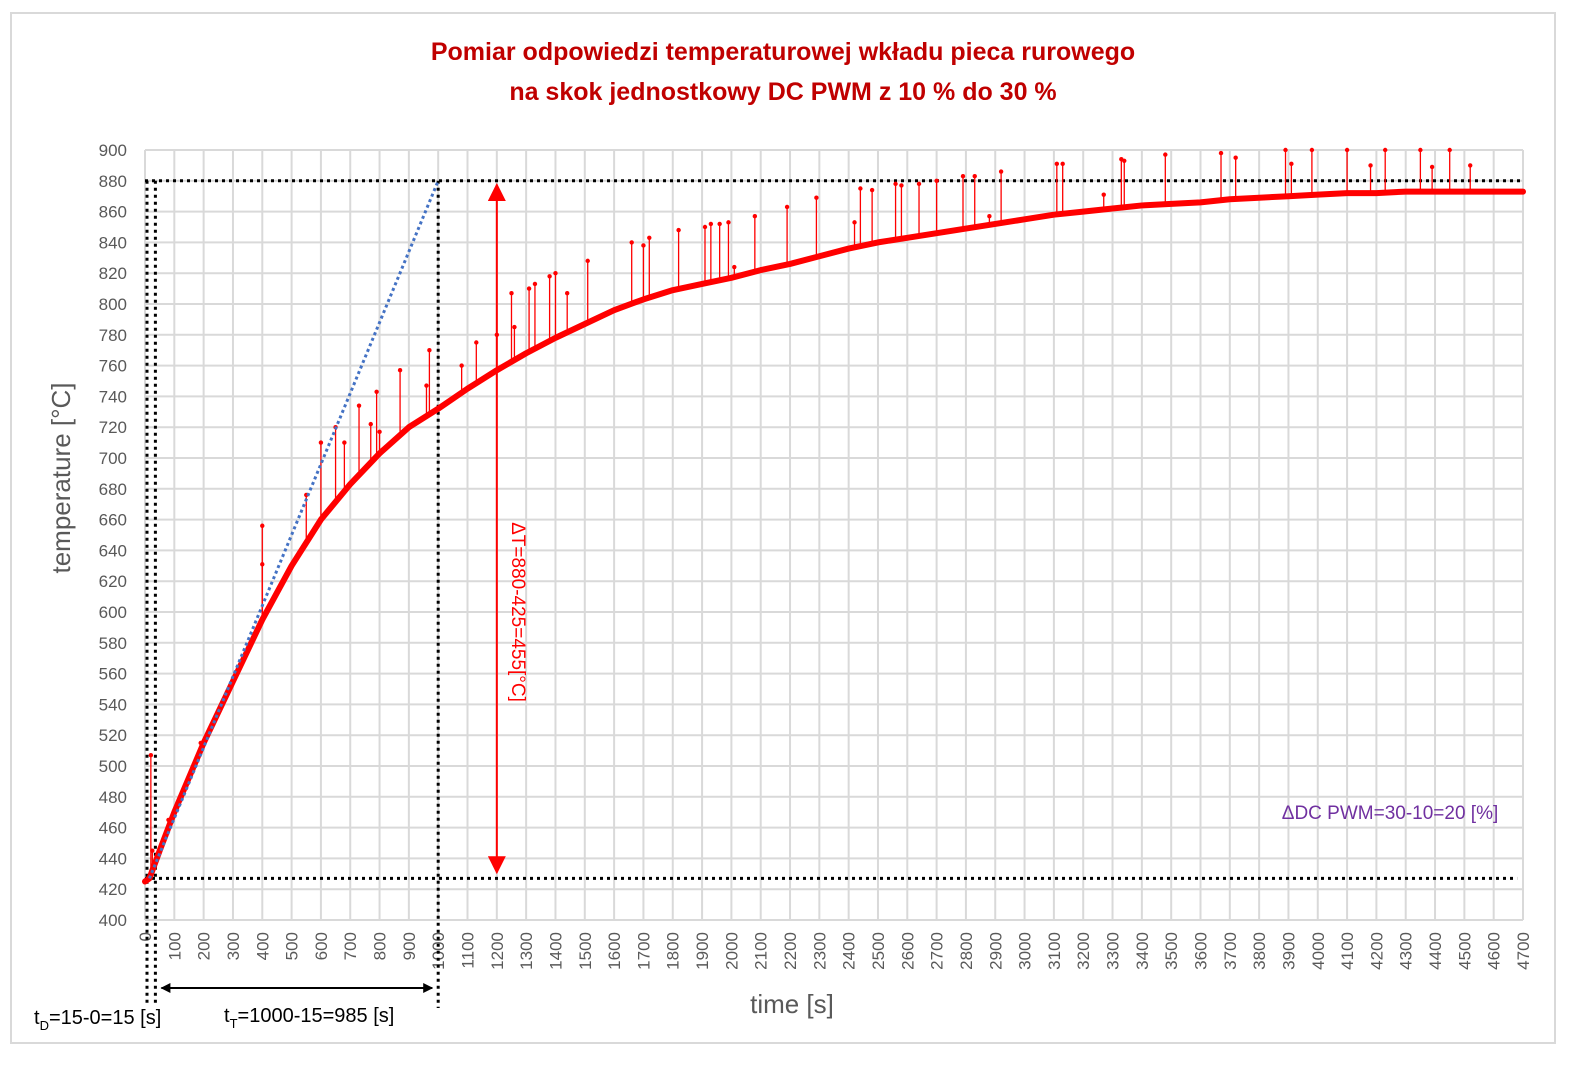 The image size is (1578, 1068). What do you see at coordinates (555, 951) in the screenshot?
I see `x-tick-label: 1400` at bounding box center [555, 951].